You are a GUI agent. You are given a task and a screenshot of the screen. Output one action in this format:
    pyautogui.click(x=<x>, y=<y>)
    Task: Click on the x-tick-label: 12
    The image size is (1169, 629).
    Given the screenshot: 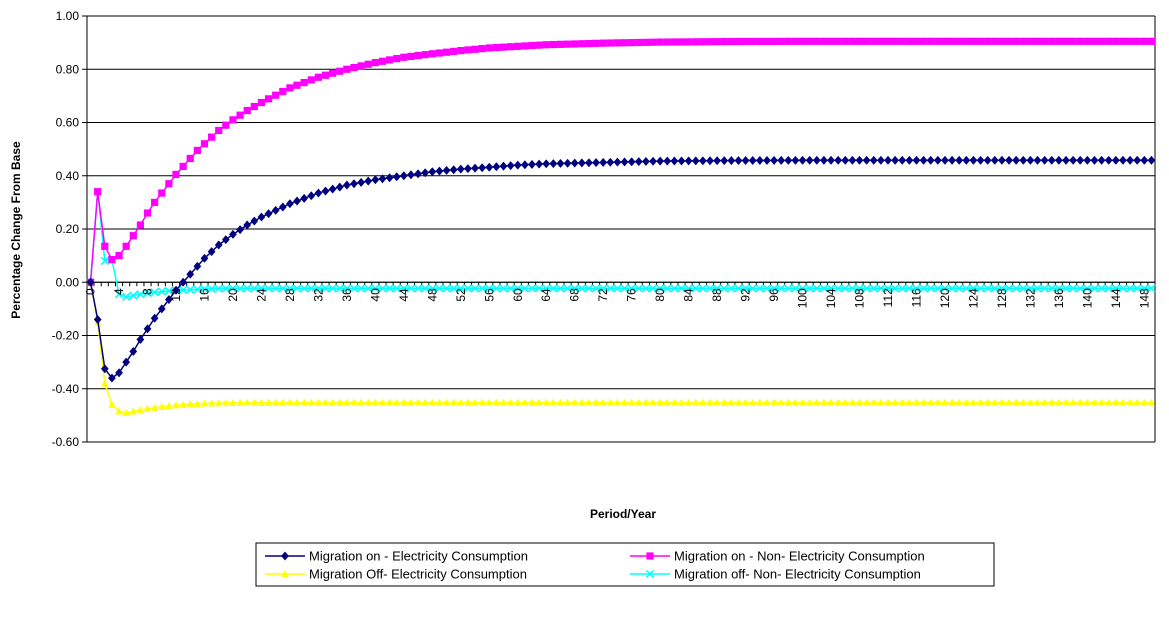 What is the action you would take?
    pyautogui.click(x=176, y=295)
    